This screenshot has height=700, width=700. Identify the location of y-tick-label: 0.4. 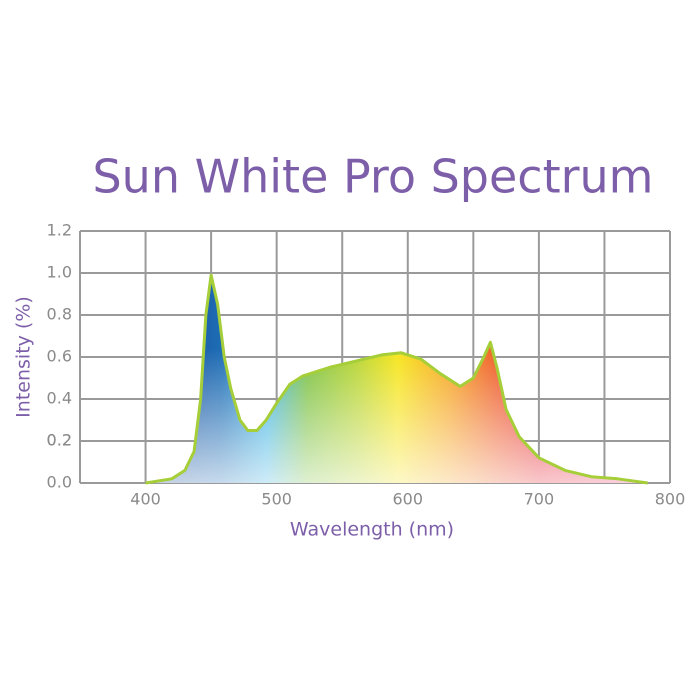
(59, 398).